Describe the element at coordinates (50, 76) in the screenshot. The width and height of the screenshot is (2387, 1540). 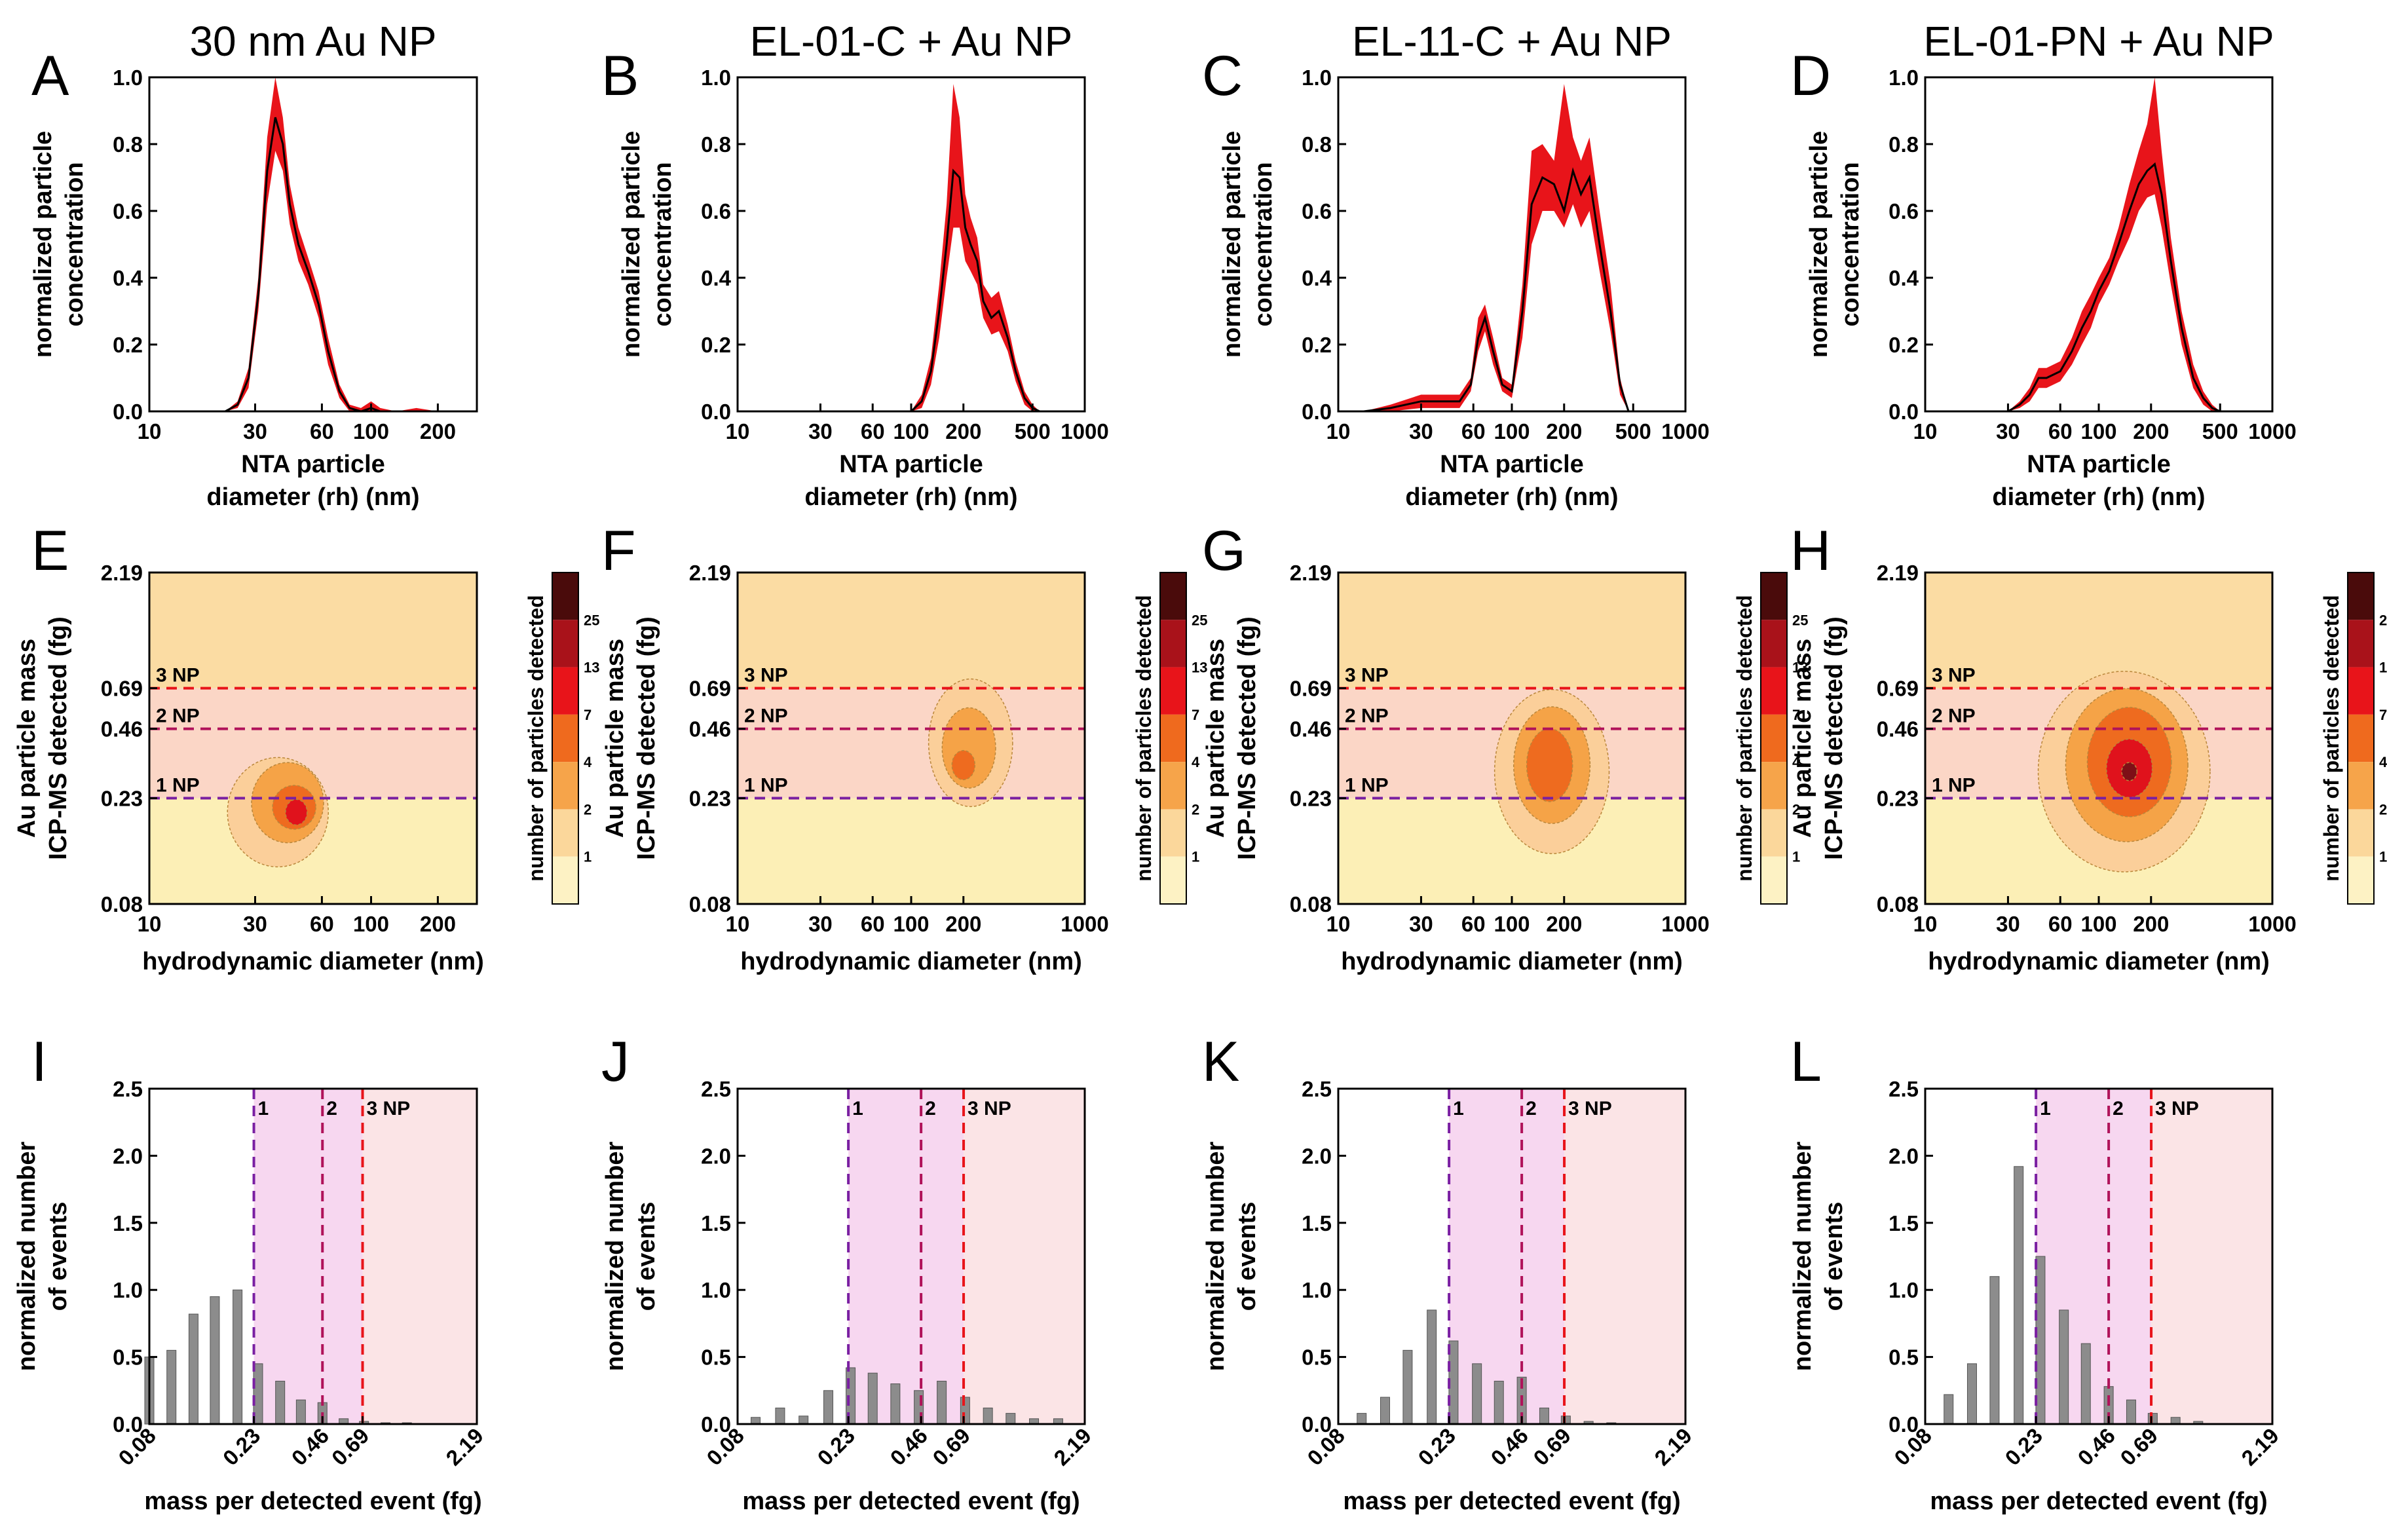
I see `panel-letter: A` at that location.